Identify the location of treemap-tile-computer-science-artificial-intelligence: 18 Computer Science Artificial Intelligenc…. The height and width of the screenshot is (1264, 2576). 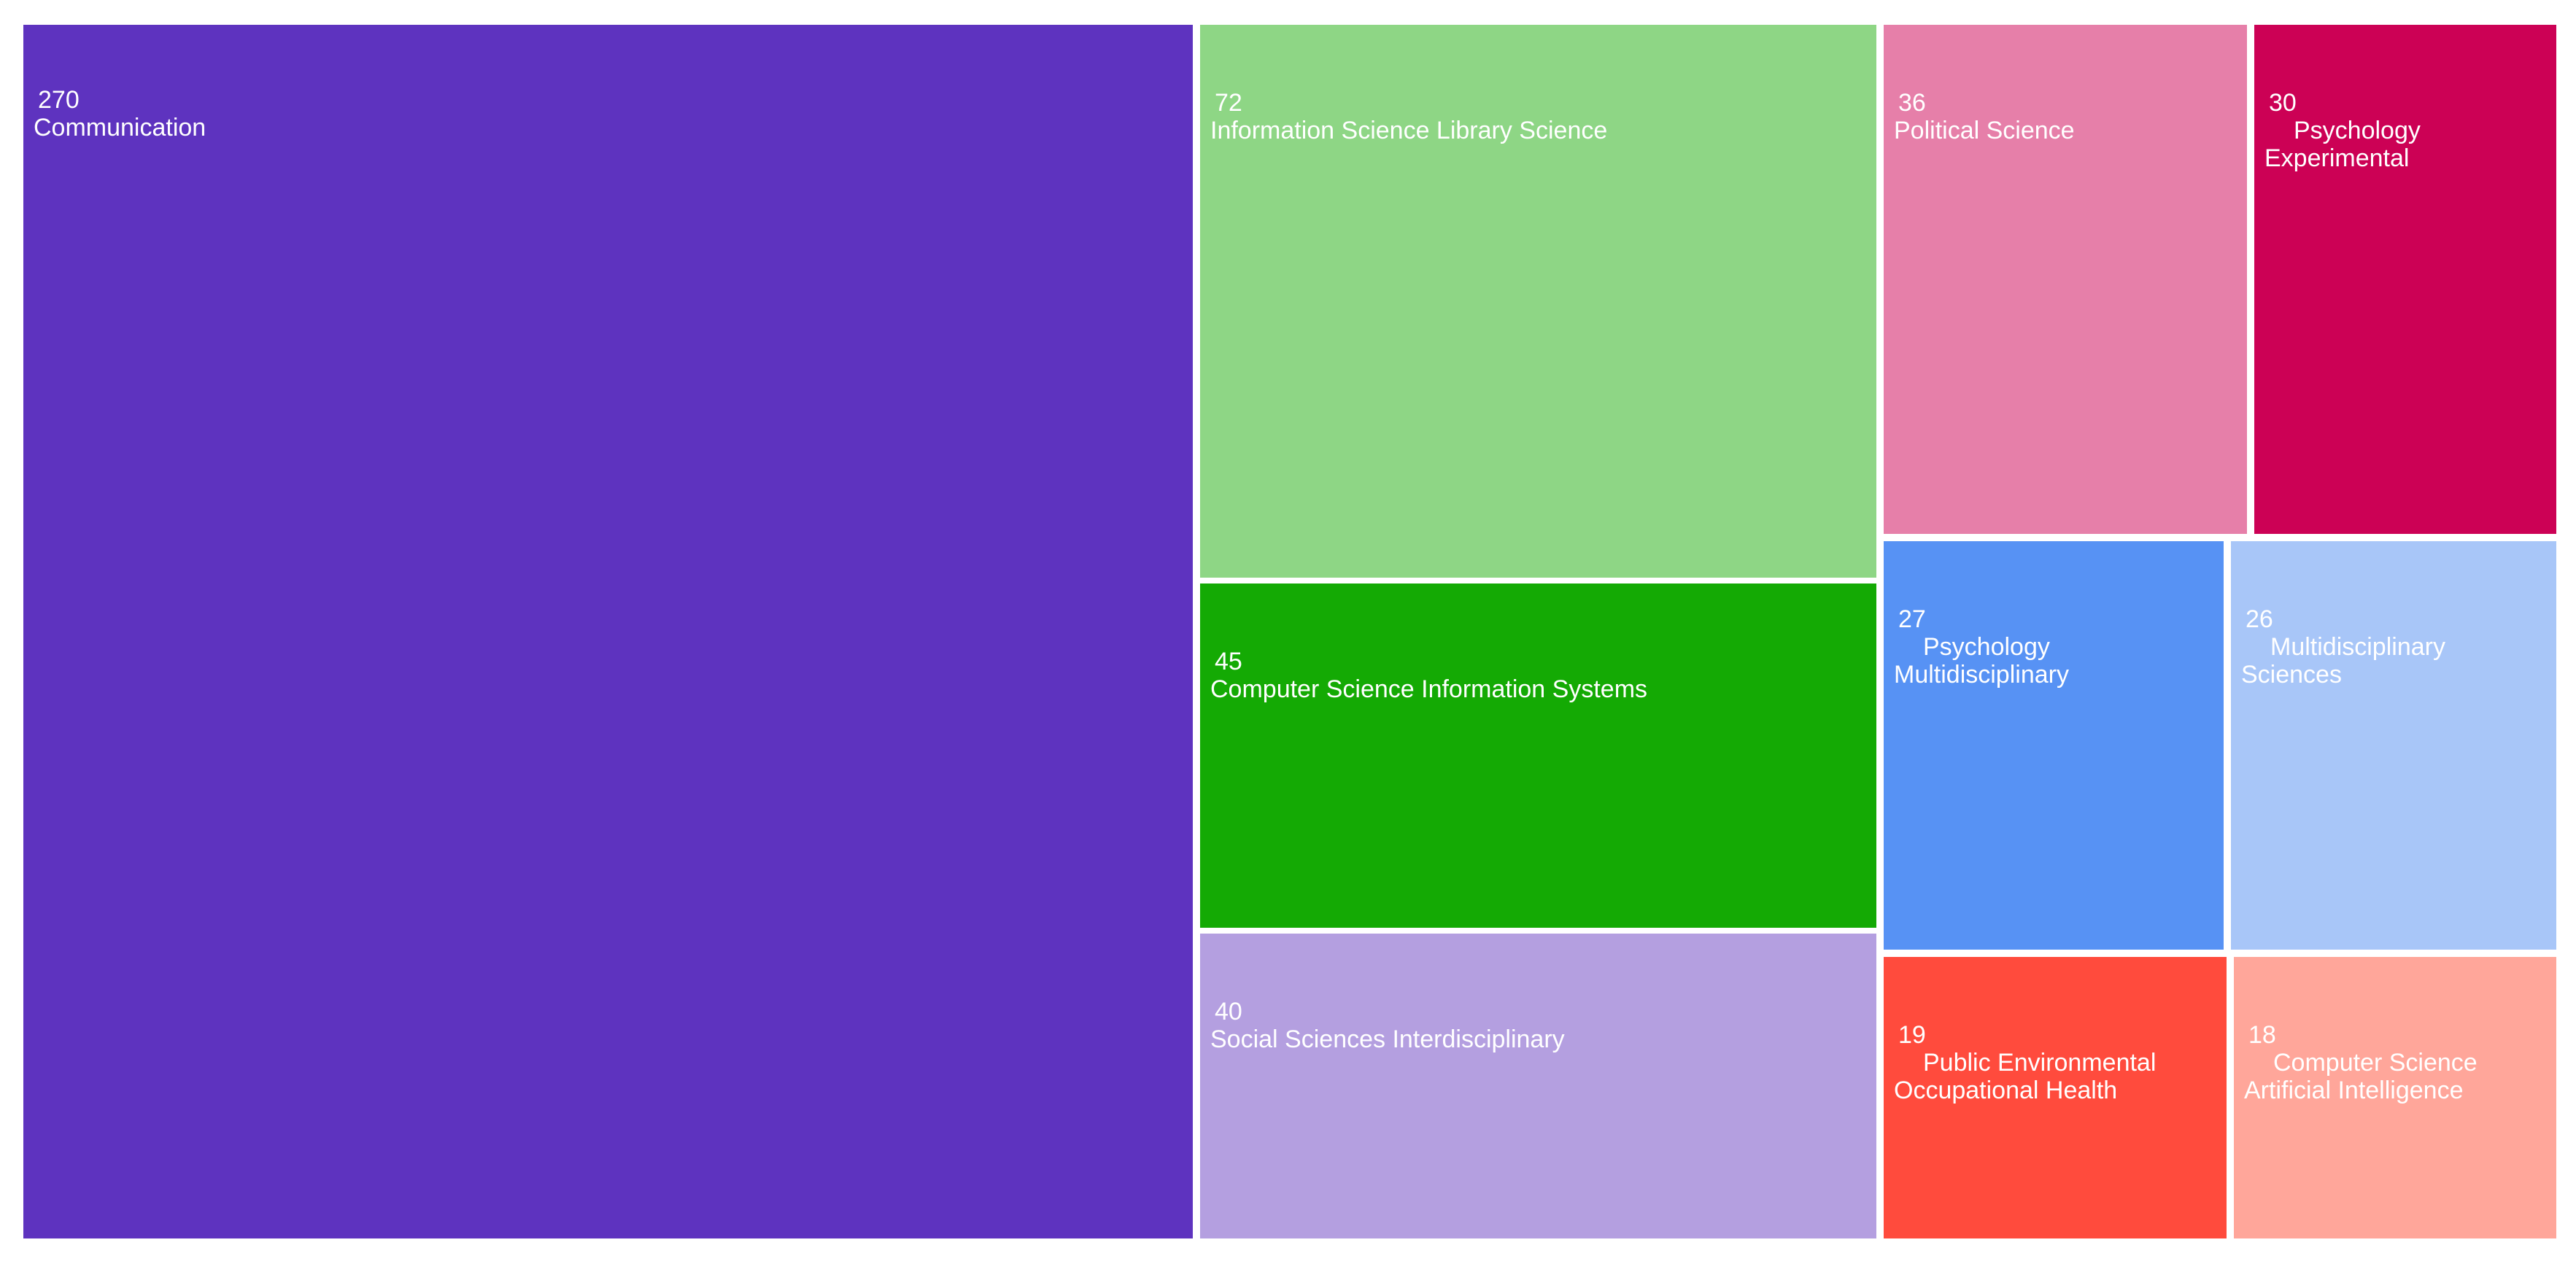
(2395, 1097).